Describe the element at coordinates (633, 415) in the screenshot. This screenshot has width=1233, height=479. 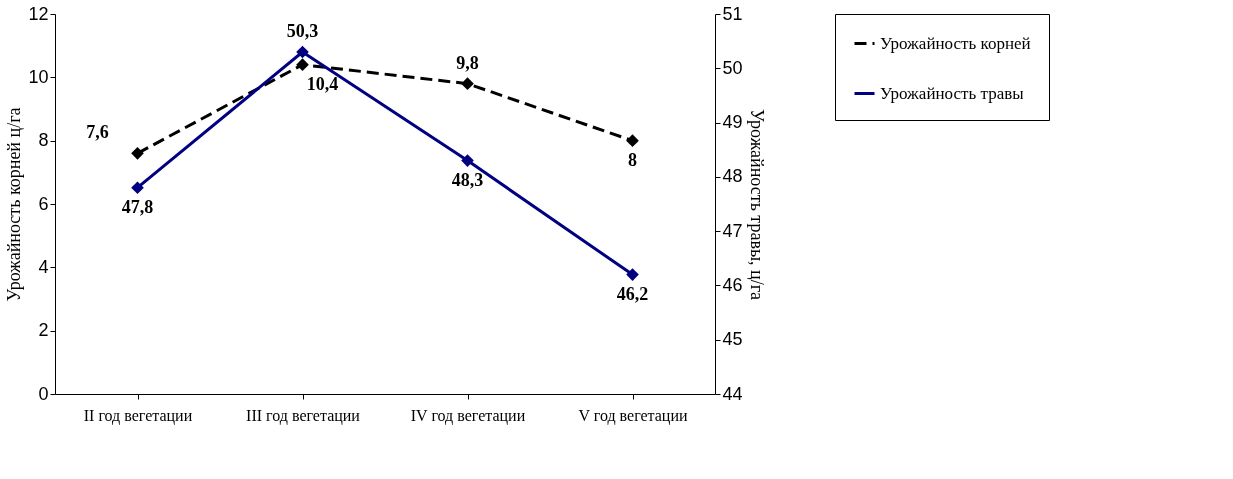
I see `x-tick-label: V год вегетации` at that location.